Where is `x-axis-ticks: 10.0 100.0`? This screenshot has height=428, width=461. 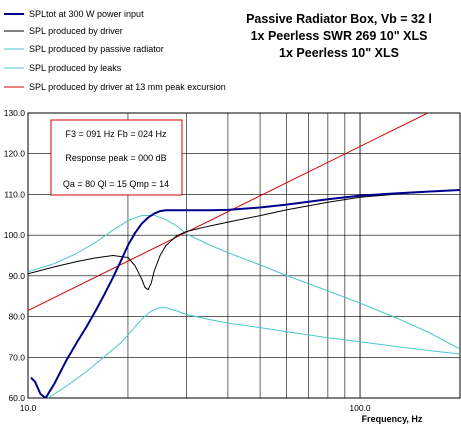
x-axis-ticks: 10.0 100.0 is located at coordinates (195, 408).